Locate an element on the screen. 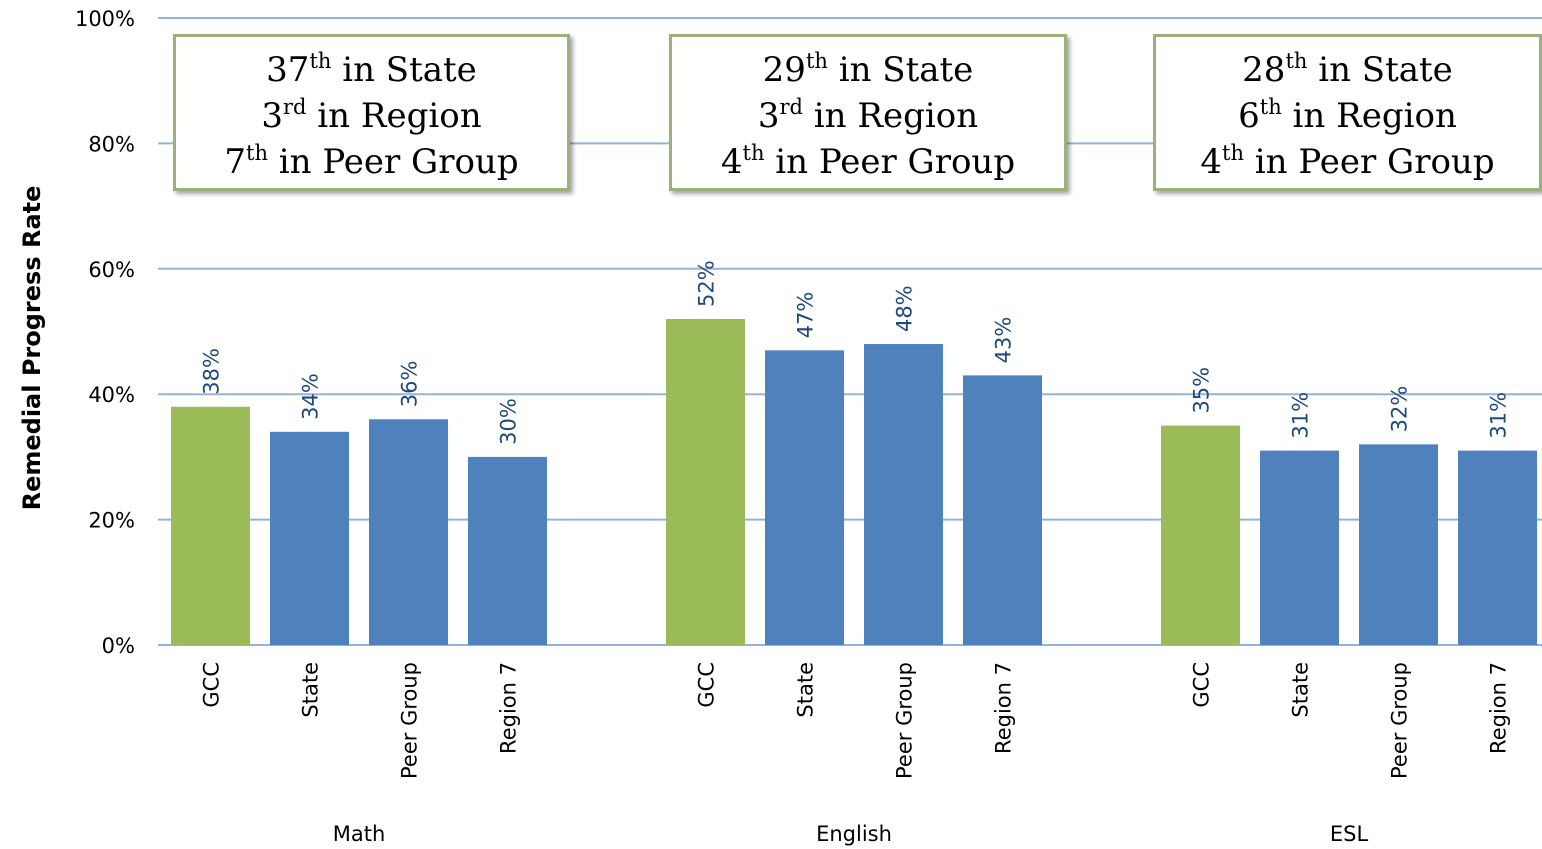 This screenshot has height=849, width=1542. group-label: English is located at coordinates (854, 834).